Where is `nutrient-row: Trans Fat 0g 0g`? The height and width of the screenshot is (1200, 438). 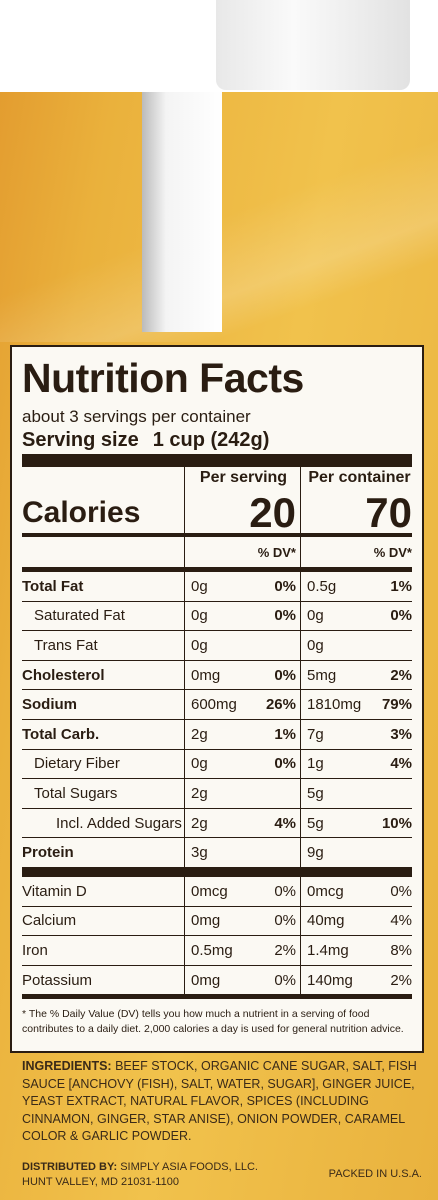
nutrient-row: Trans Fat 0g 0g is located at coordinates (217, 646).